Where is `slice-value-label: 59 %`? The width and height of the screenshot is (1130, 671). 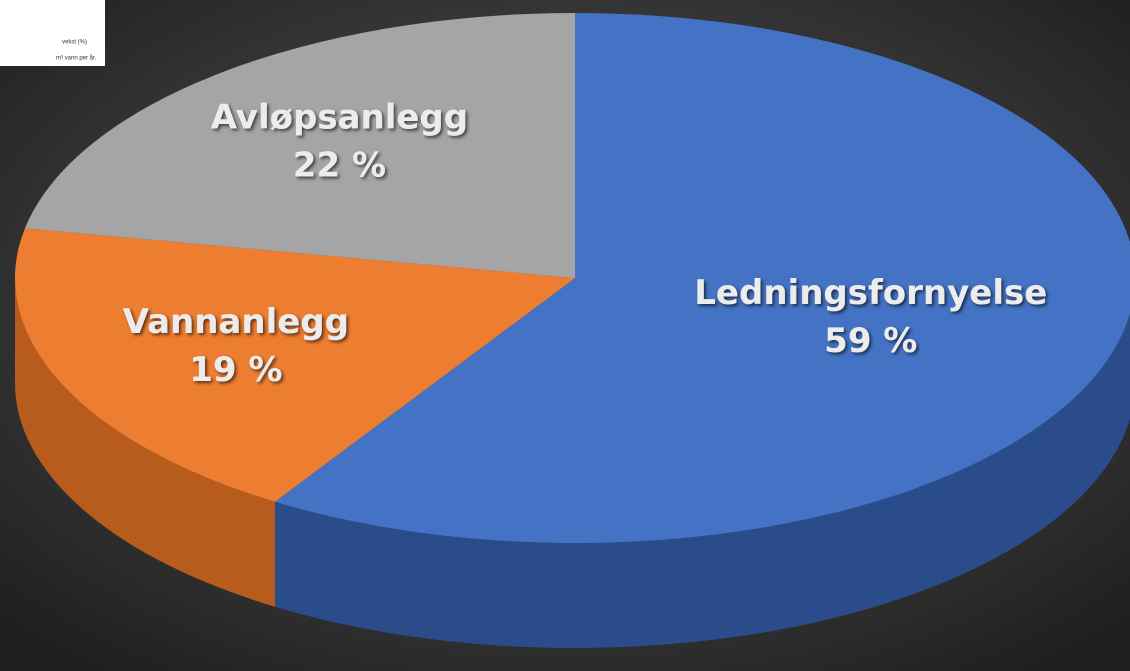 slice-value-label: 59 % is located at coordinates (870, 341).